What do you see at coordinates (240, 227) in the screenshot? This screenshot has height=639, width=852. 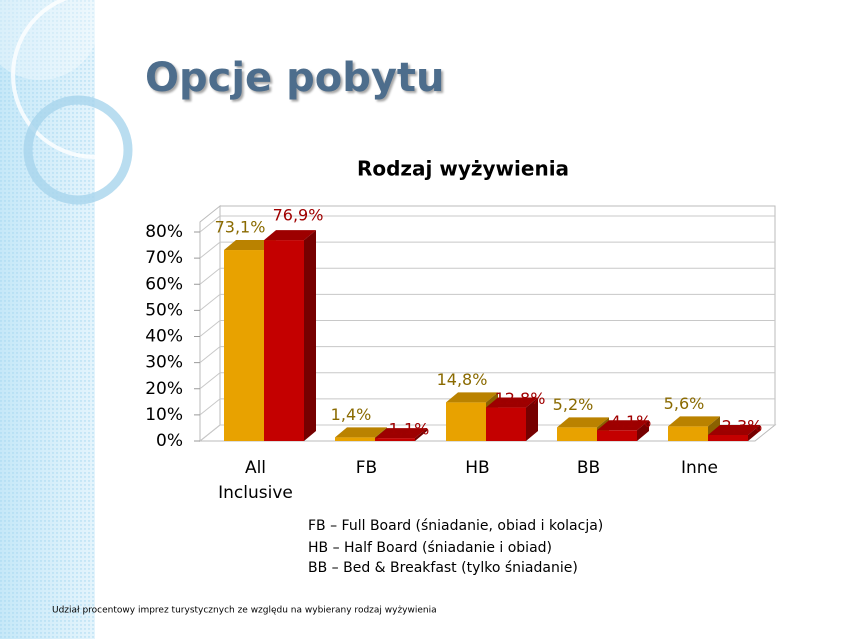 I see `value-label: 73,1%` at bounding box center [240, 227].